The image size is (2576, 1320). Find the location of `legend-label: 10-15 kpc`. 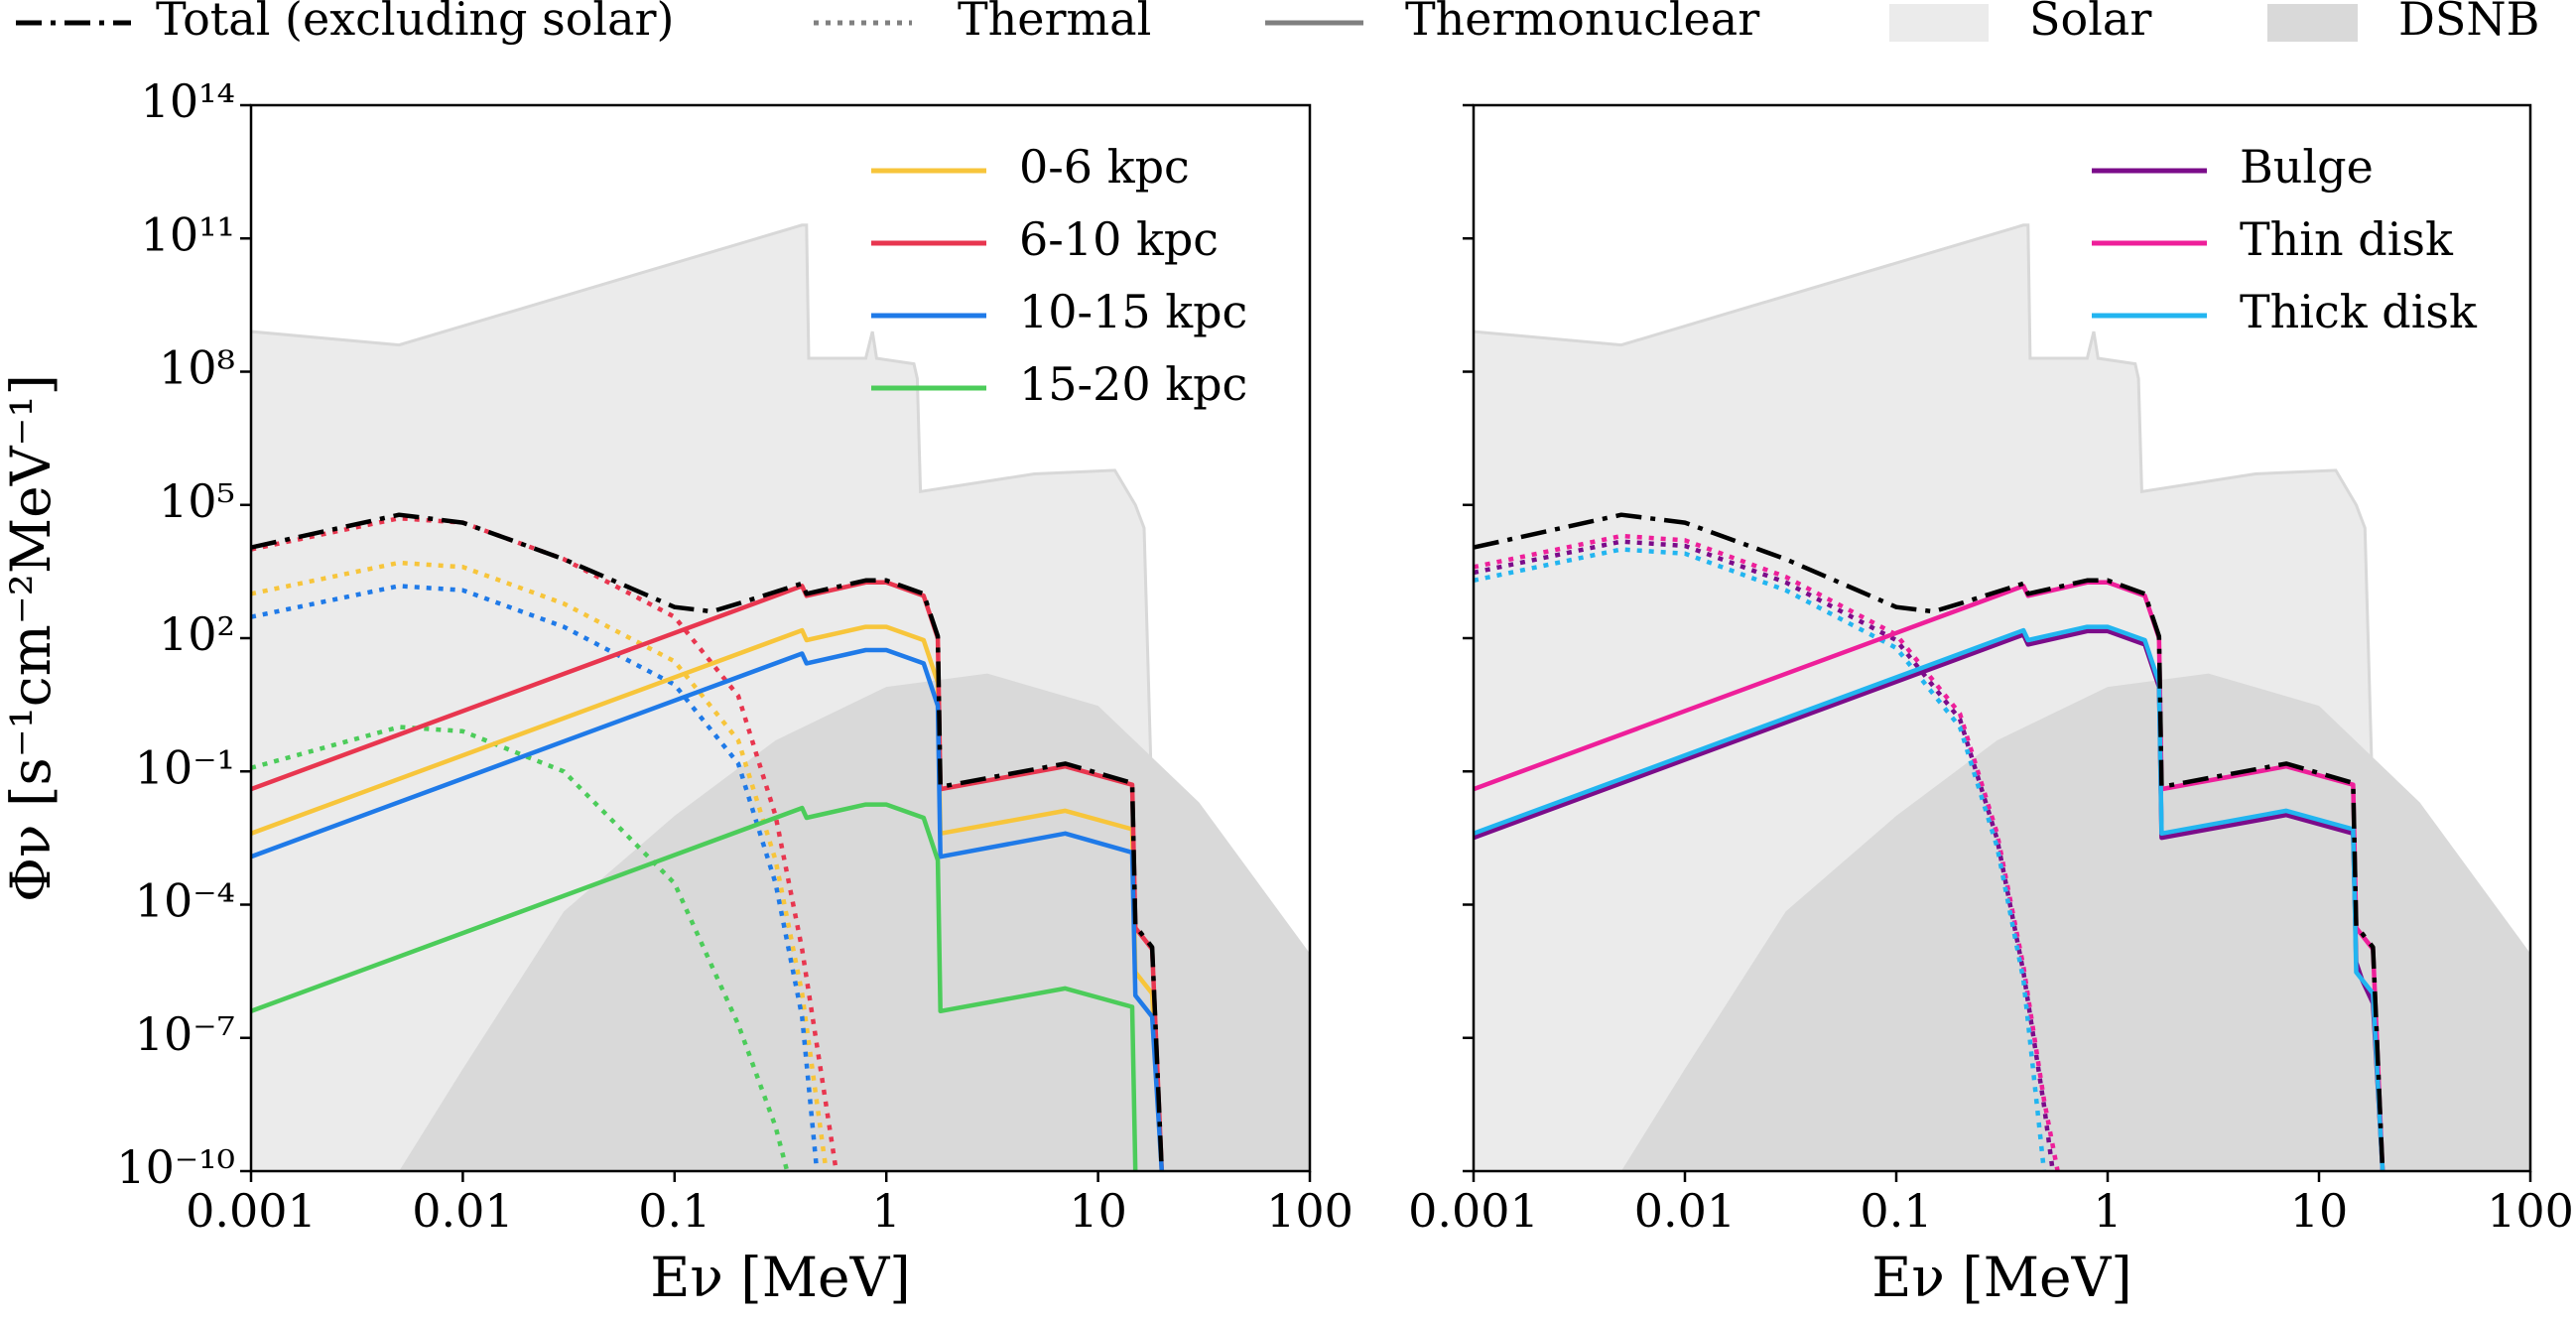

legend-label: 10-15 kpc is located at coordinates (1133, 311).